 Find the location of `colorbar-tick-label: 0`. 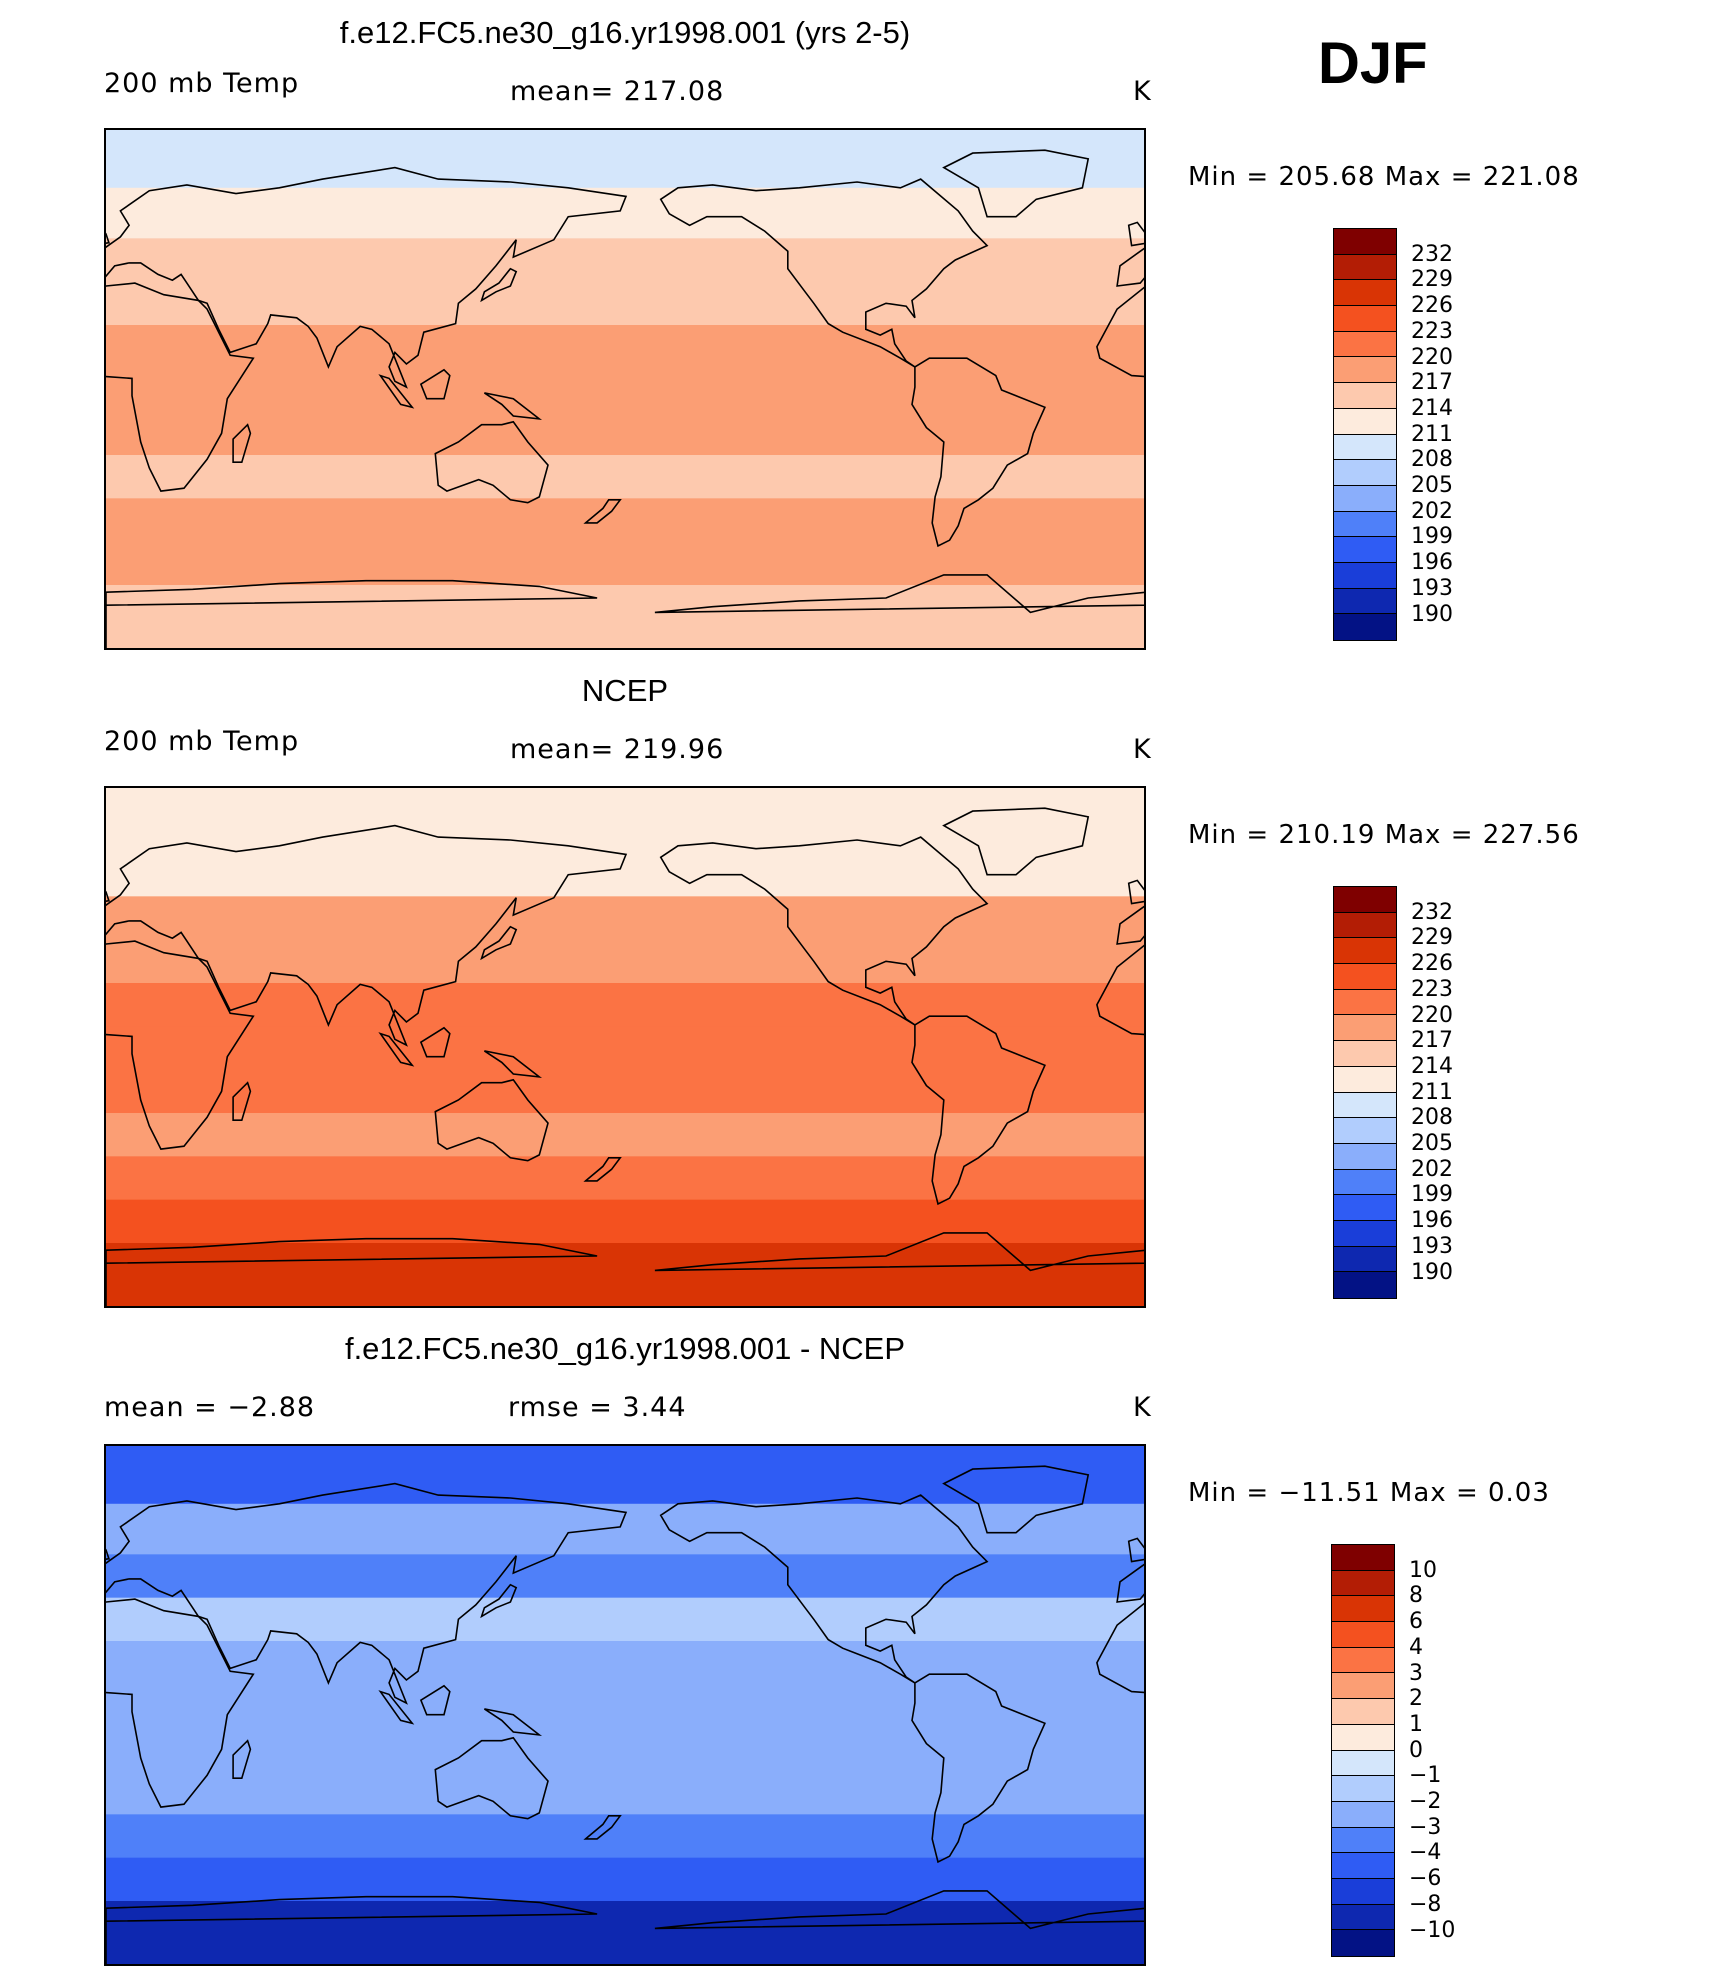

colorbar-tick-label: 0 is located at coordinates (1416, 1750).